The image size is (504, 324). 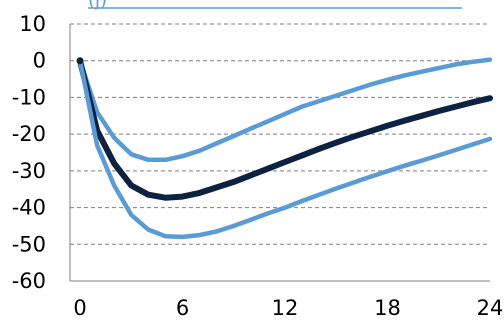 I want to click on x-tick-label: 0, so click(x=79, y=308).